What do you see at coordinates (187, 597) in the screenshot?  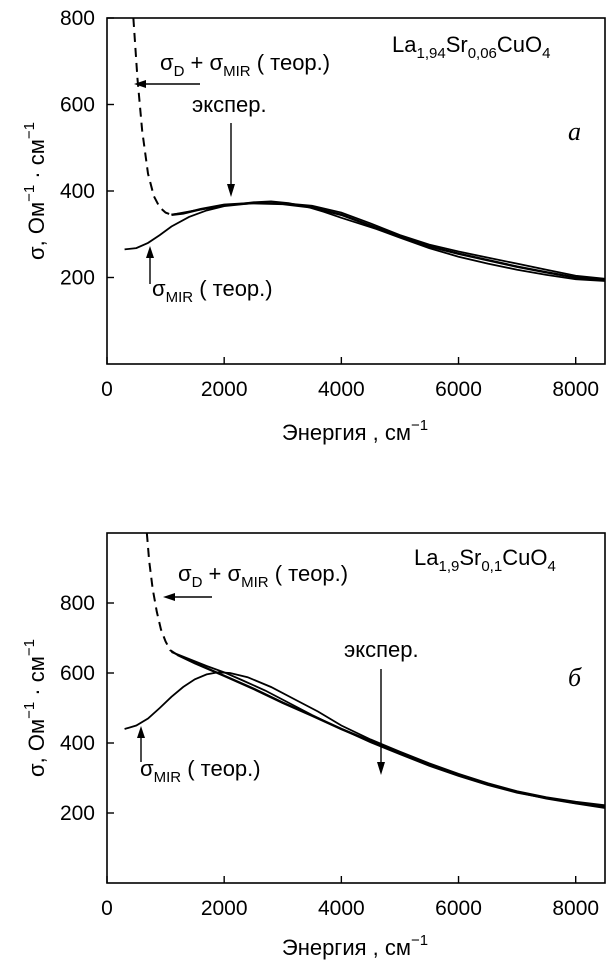 I see `arrow-total-b` at bounding box center [187, 597].